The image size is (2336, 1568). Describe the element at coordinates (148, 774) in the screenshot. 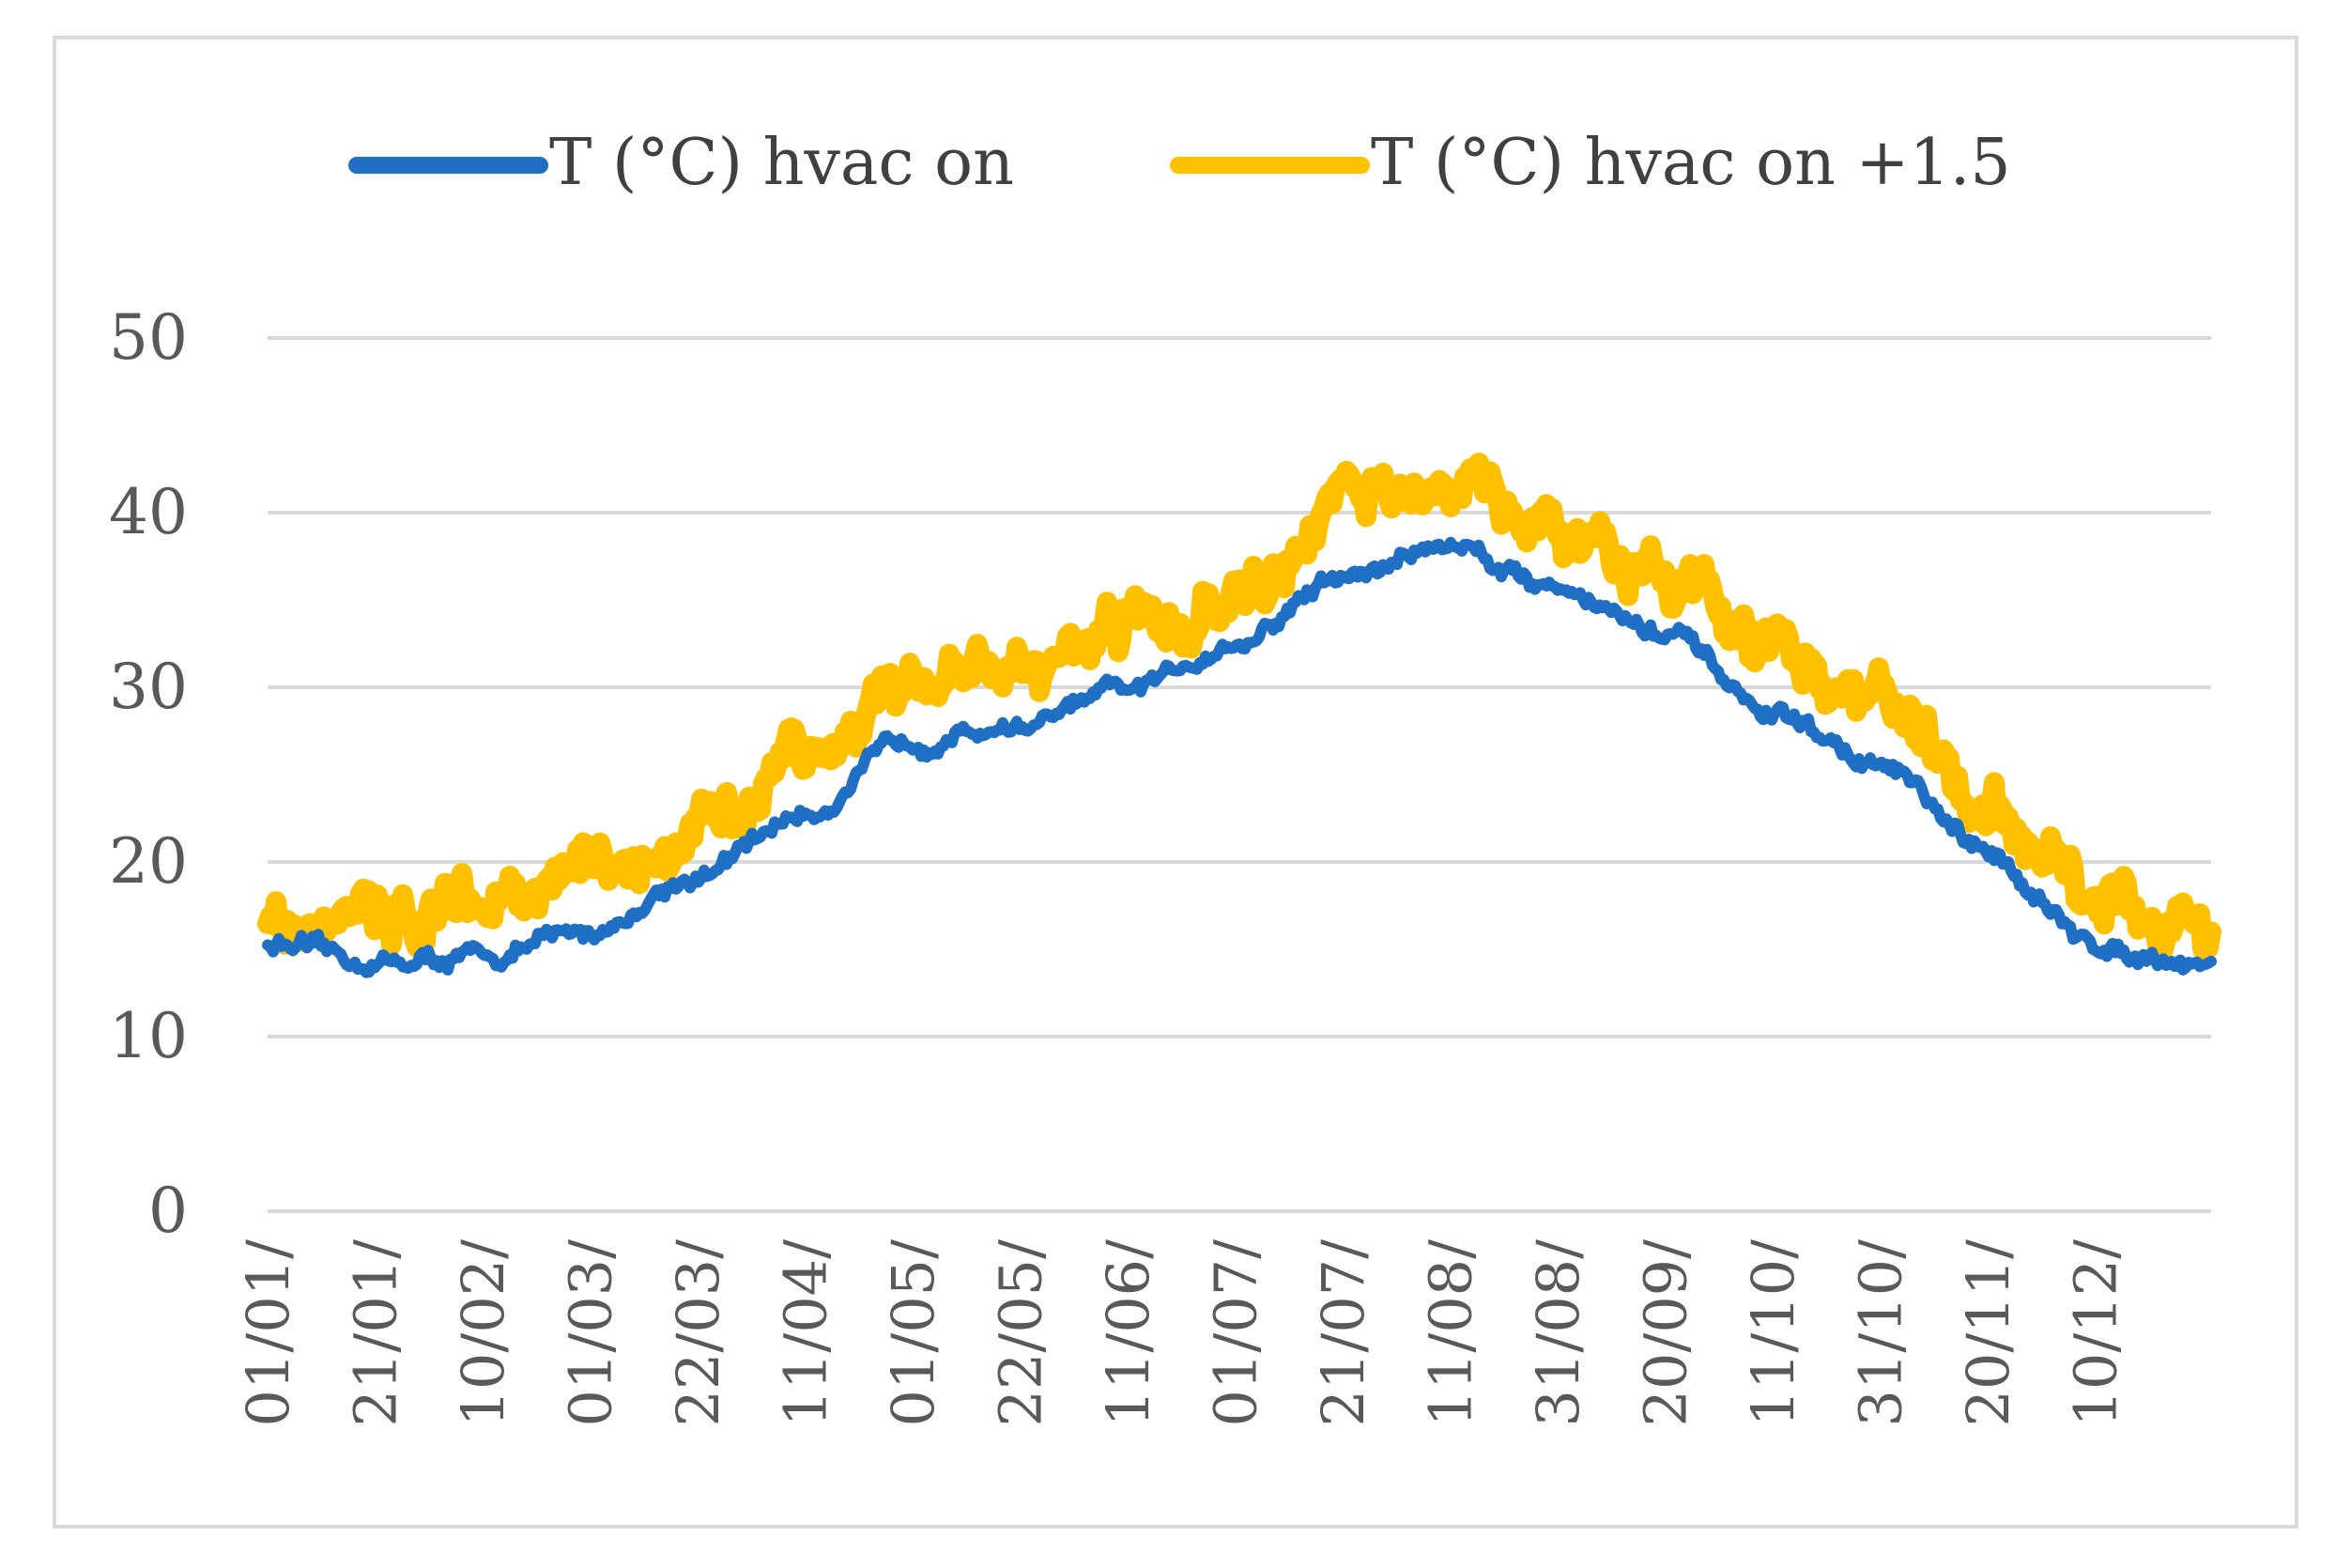

I see `y-axis-ticks: 0 10 20 30 40 50` at that location.